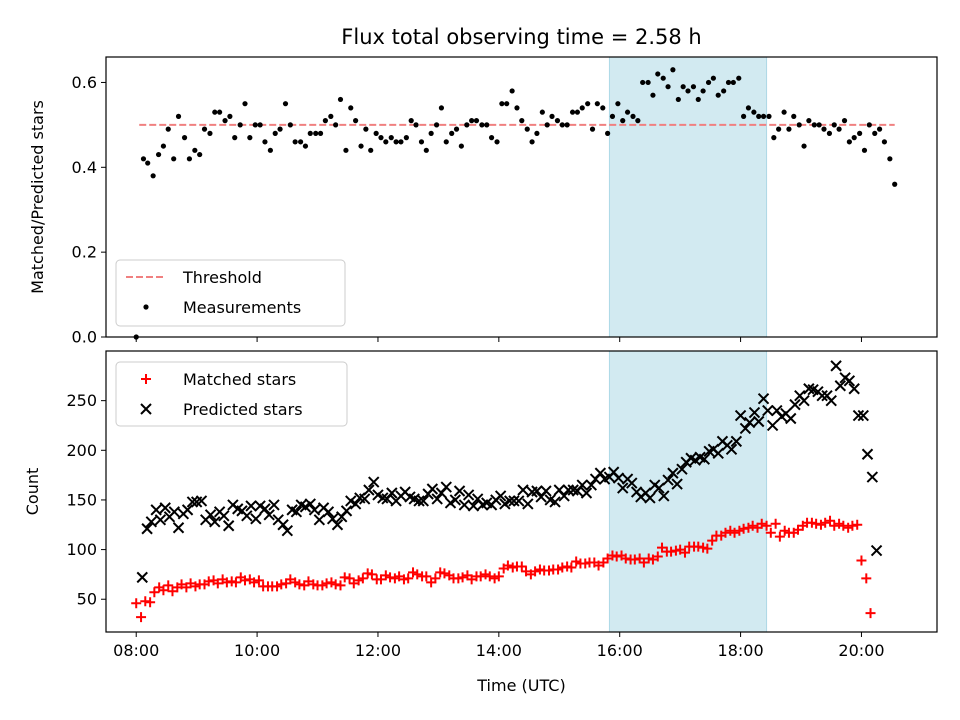  Describe the element at coordinates (84, 252) in the screenshot. I see `y-tick-label: 0.2` at that location.